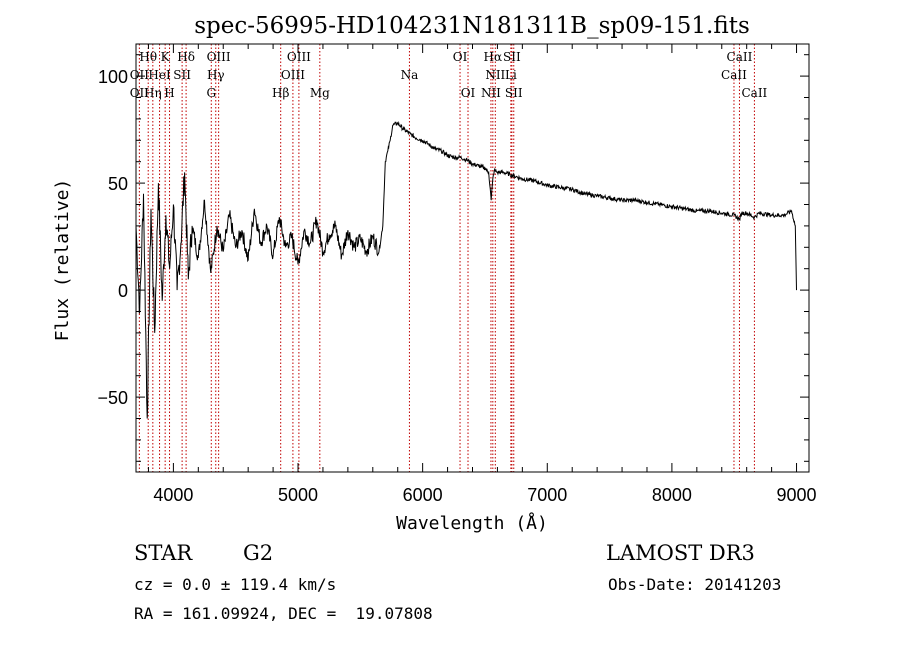 This screenshot has width=900, height=649. What do you see at coordinates (148, 57) in the screenshot?
I see `line-label: Hθ` at bounding box center [148, 57].